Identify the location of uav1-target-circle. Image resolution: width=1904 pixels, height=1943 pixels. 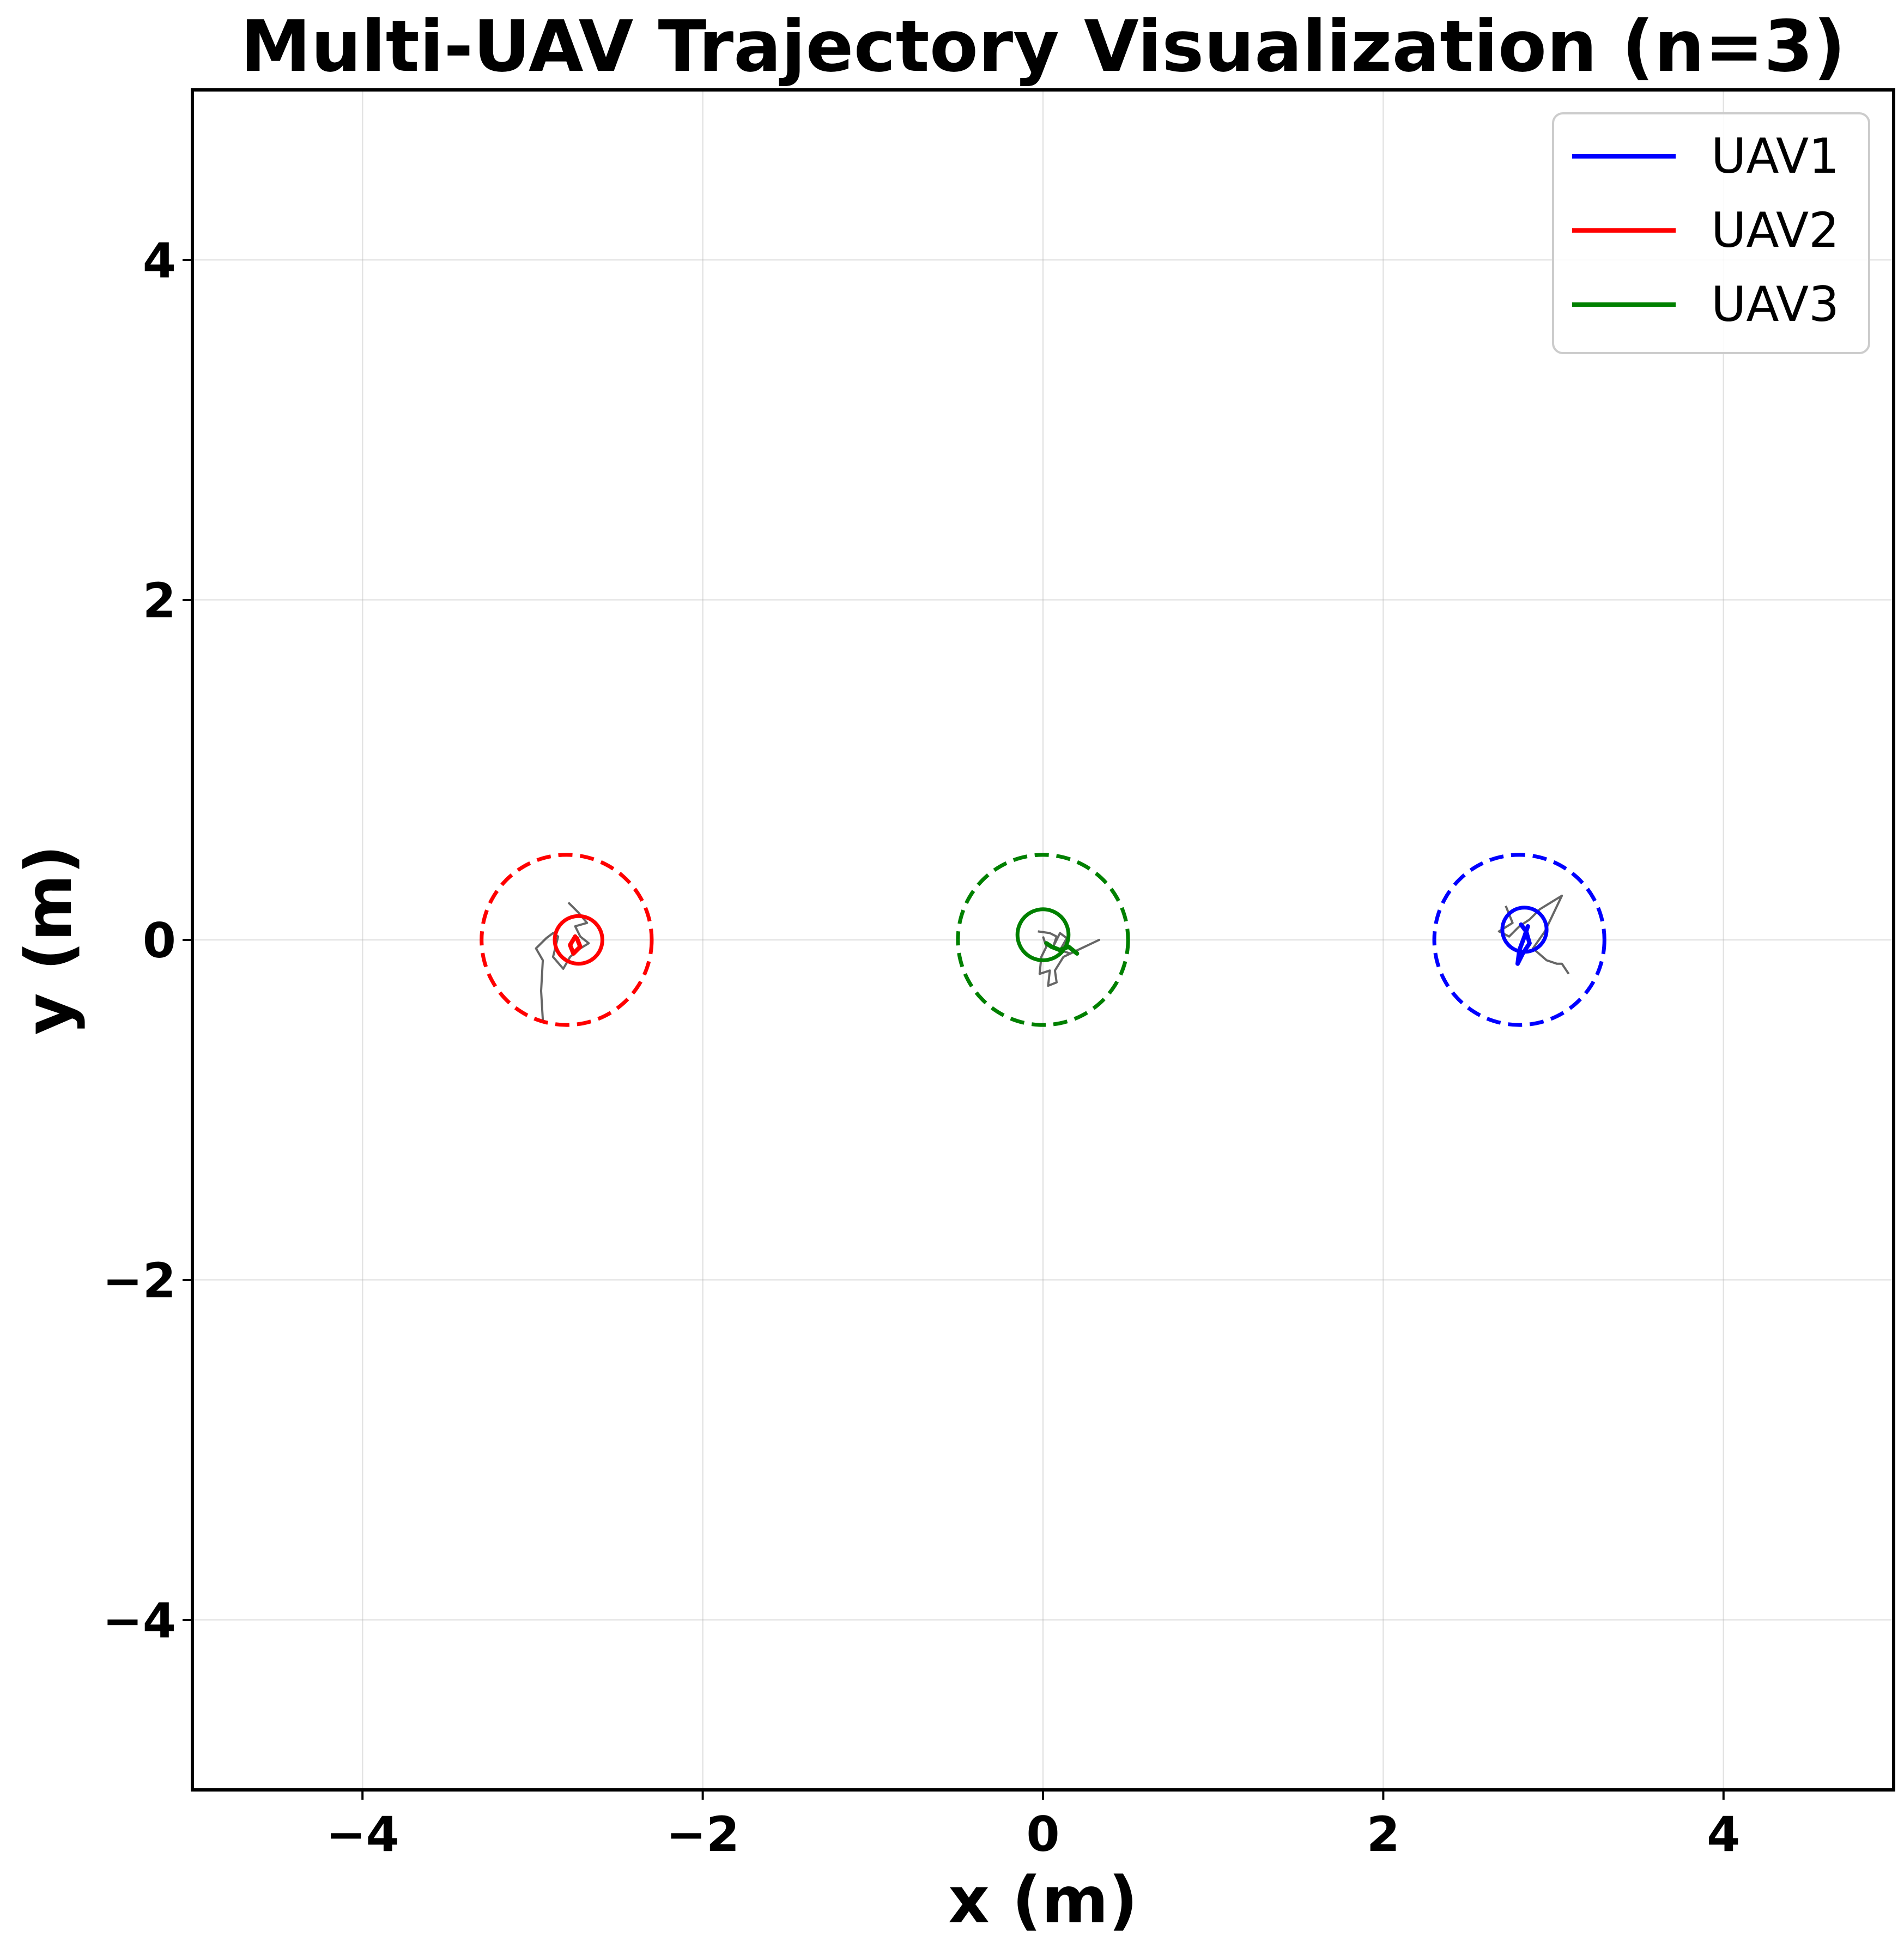
(1519, 940).